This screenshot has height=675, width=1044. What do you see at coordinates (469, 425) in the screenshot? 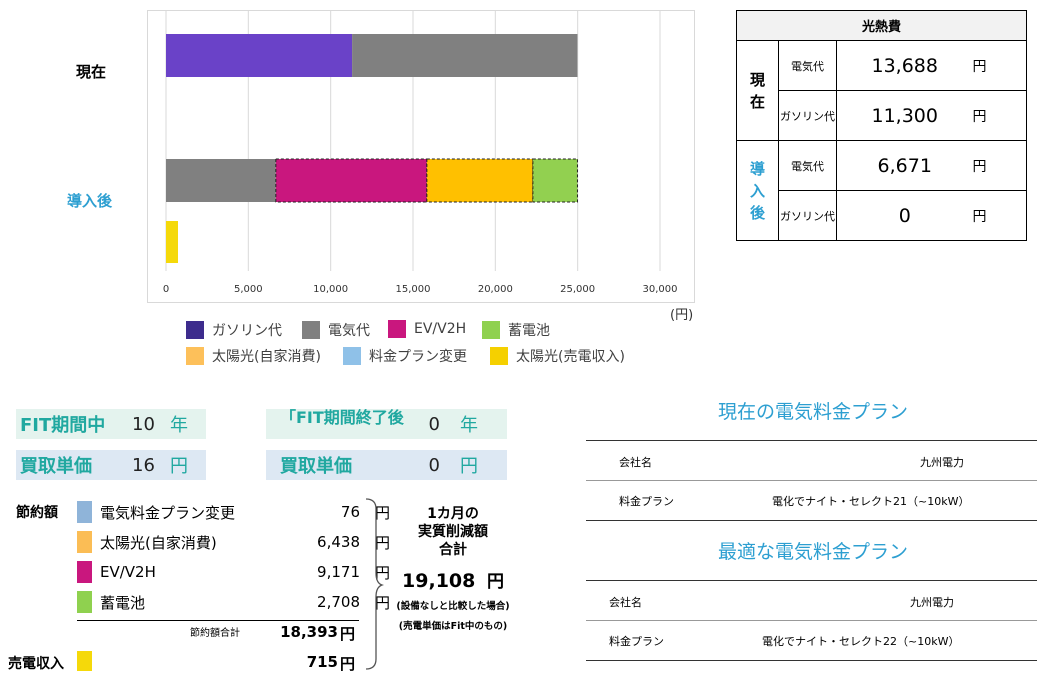
I see `fit-after-unit: 年` at bounding box center [469, 425].